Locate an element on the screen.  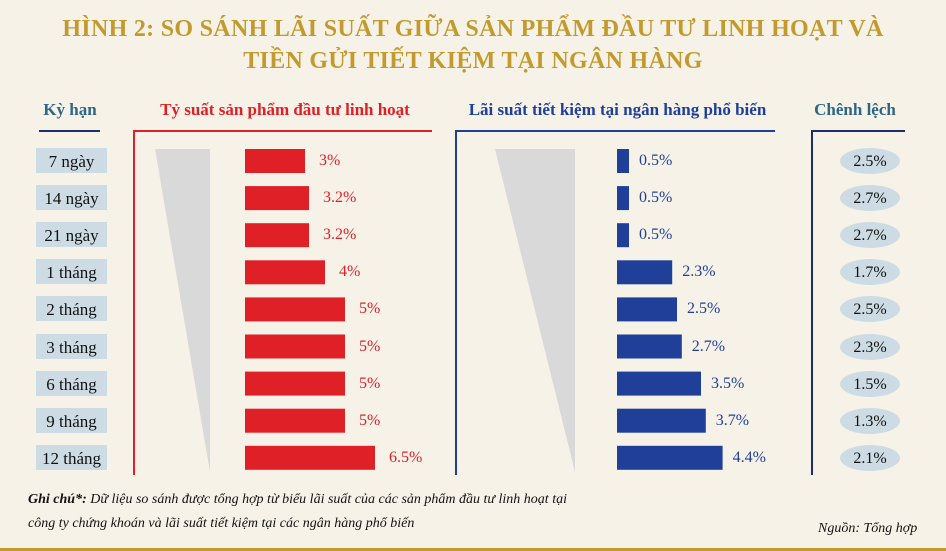
difference-badge: 1.7% is located at coordinates (870, 272).